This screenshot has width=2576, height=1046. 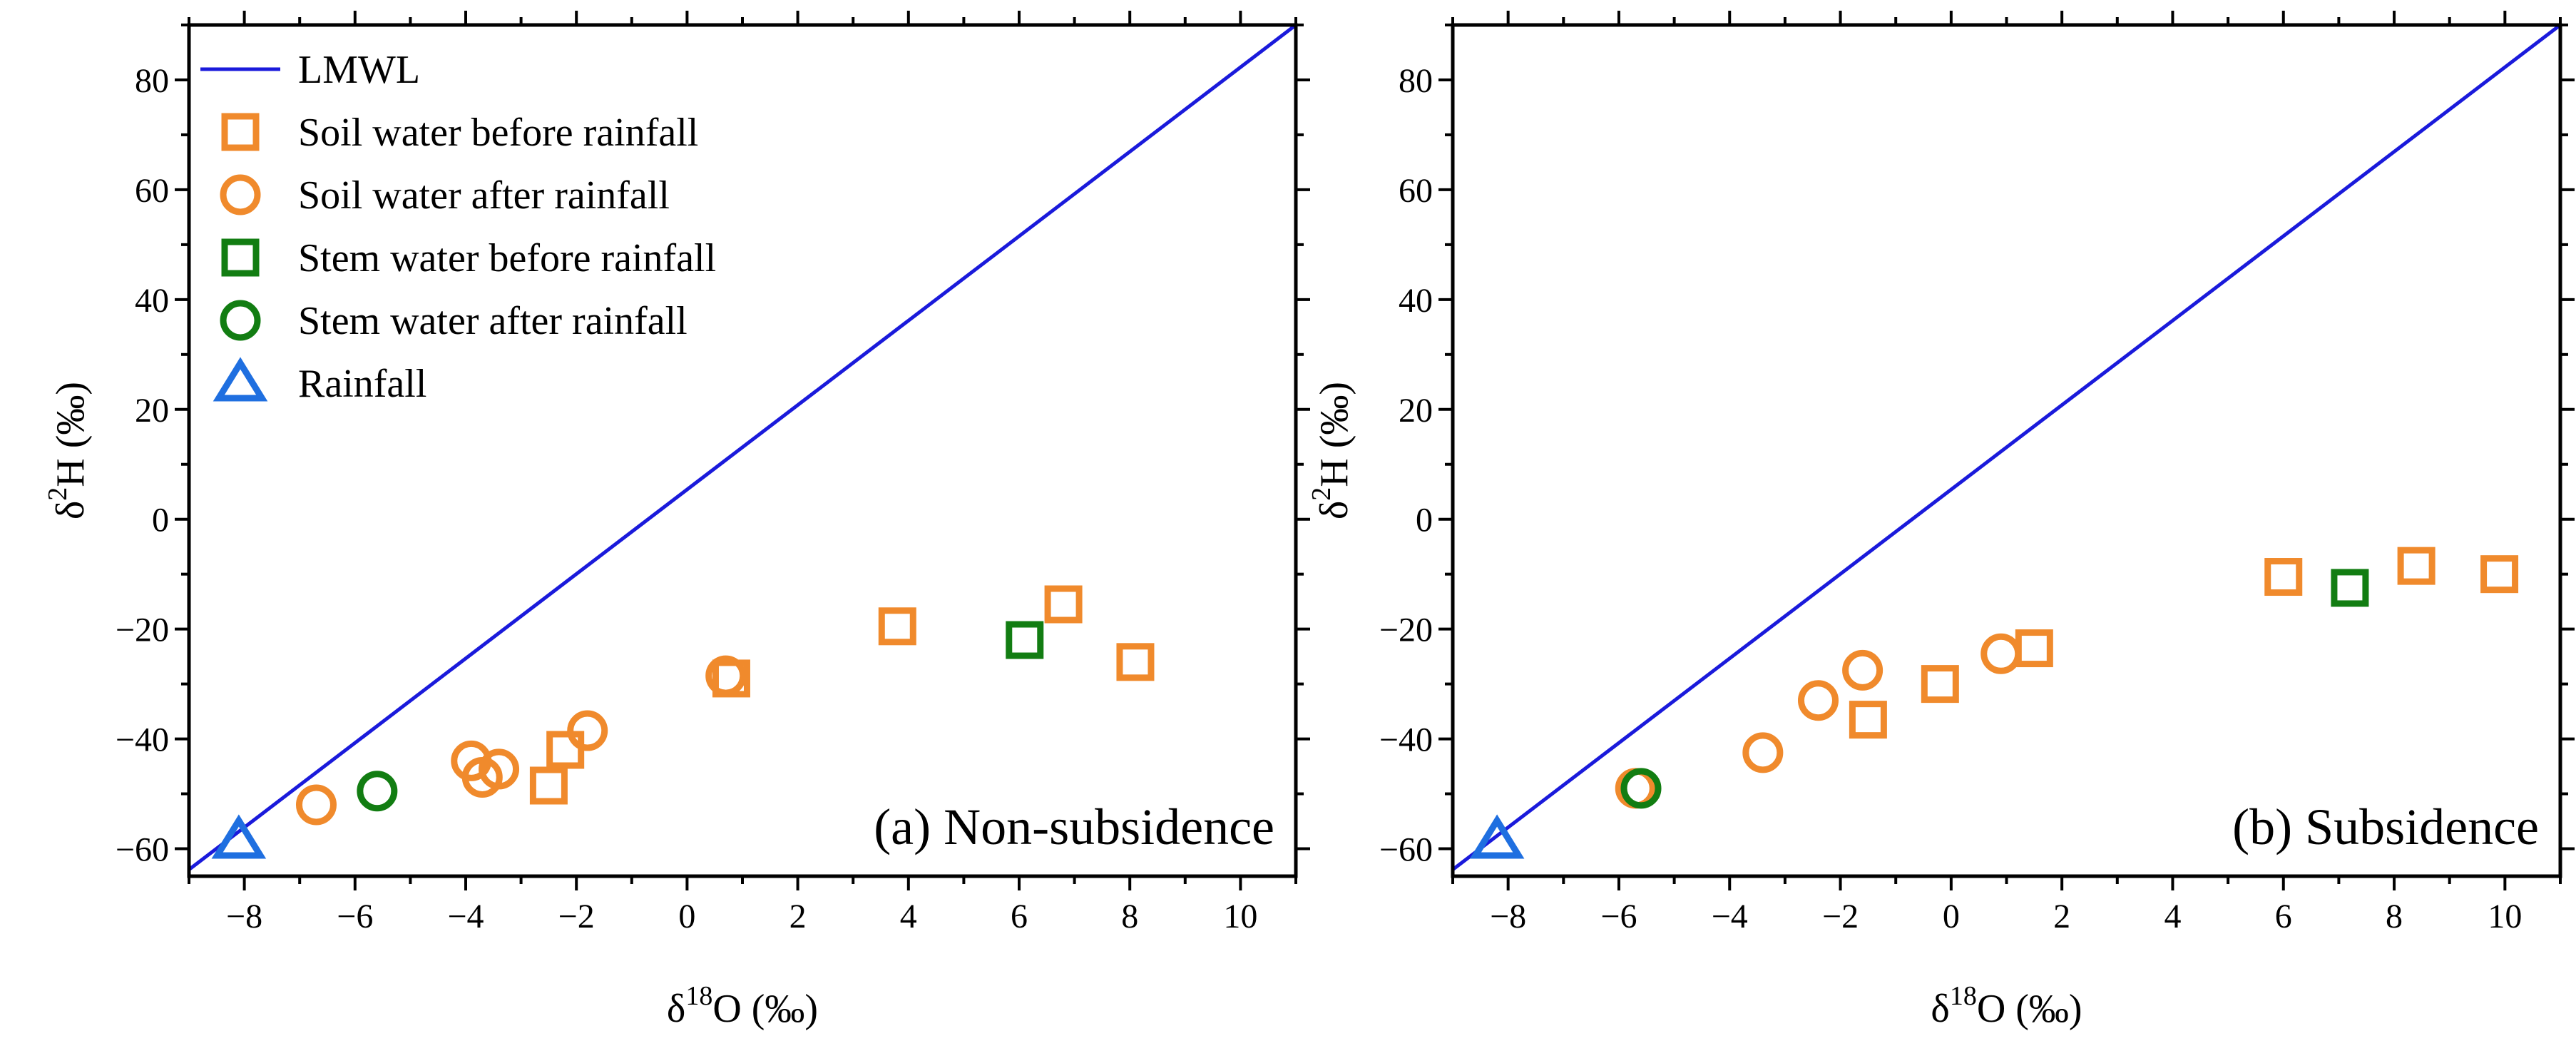 I want to click on legend-label: Soil water before rainfall, so click(x=498, y=133).